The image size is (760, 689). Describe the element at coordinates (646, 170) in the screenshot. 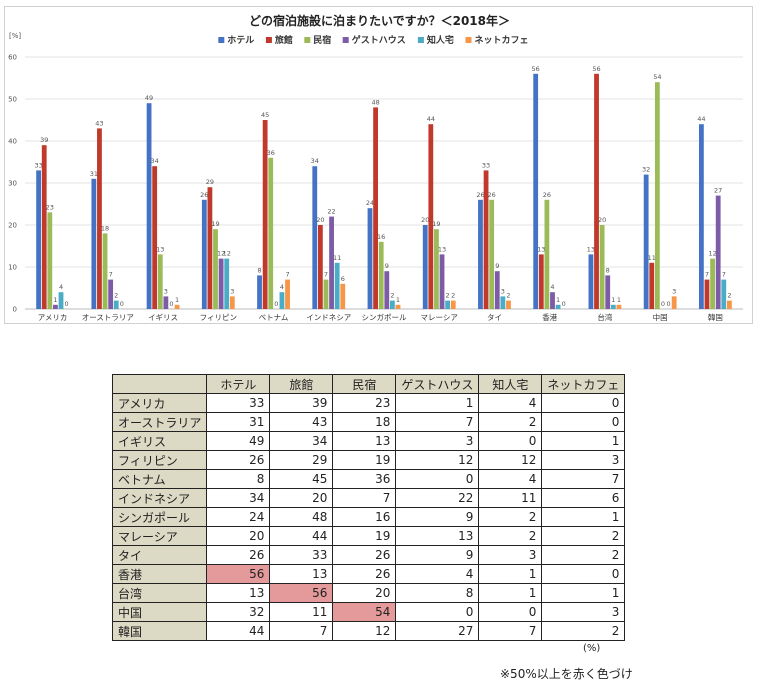

I see `bar-value-label: 32` at that location.